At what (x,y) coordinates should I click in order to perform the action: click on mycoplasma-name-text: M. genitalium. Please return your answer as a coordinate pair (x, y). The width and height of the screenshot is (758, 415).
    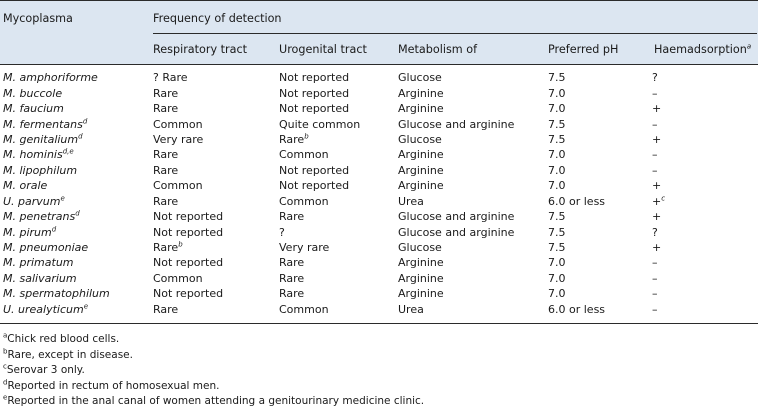
    Looking at the image, I should click on (41, 139).